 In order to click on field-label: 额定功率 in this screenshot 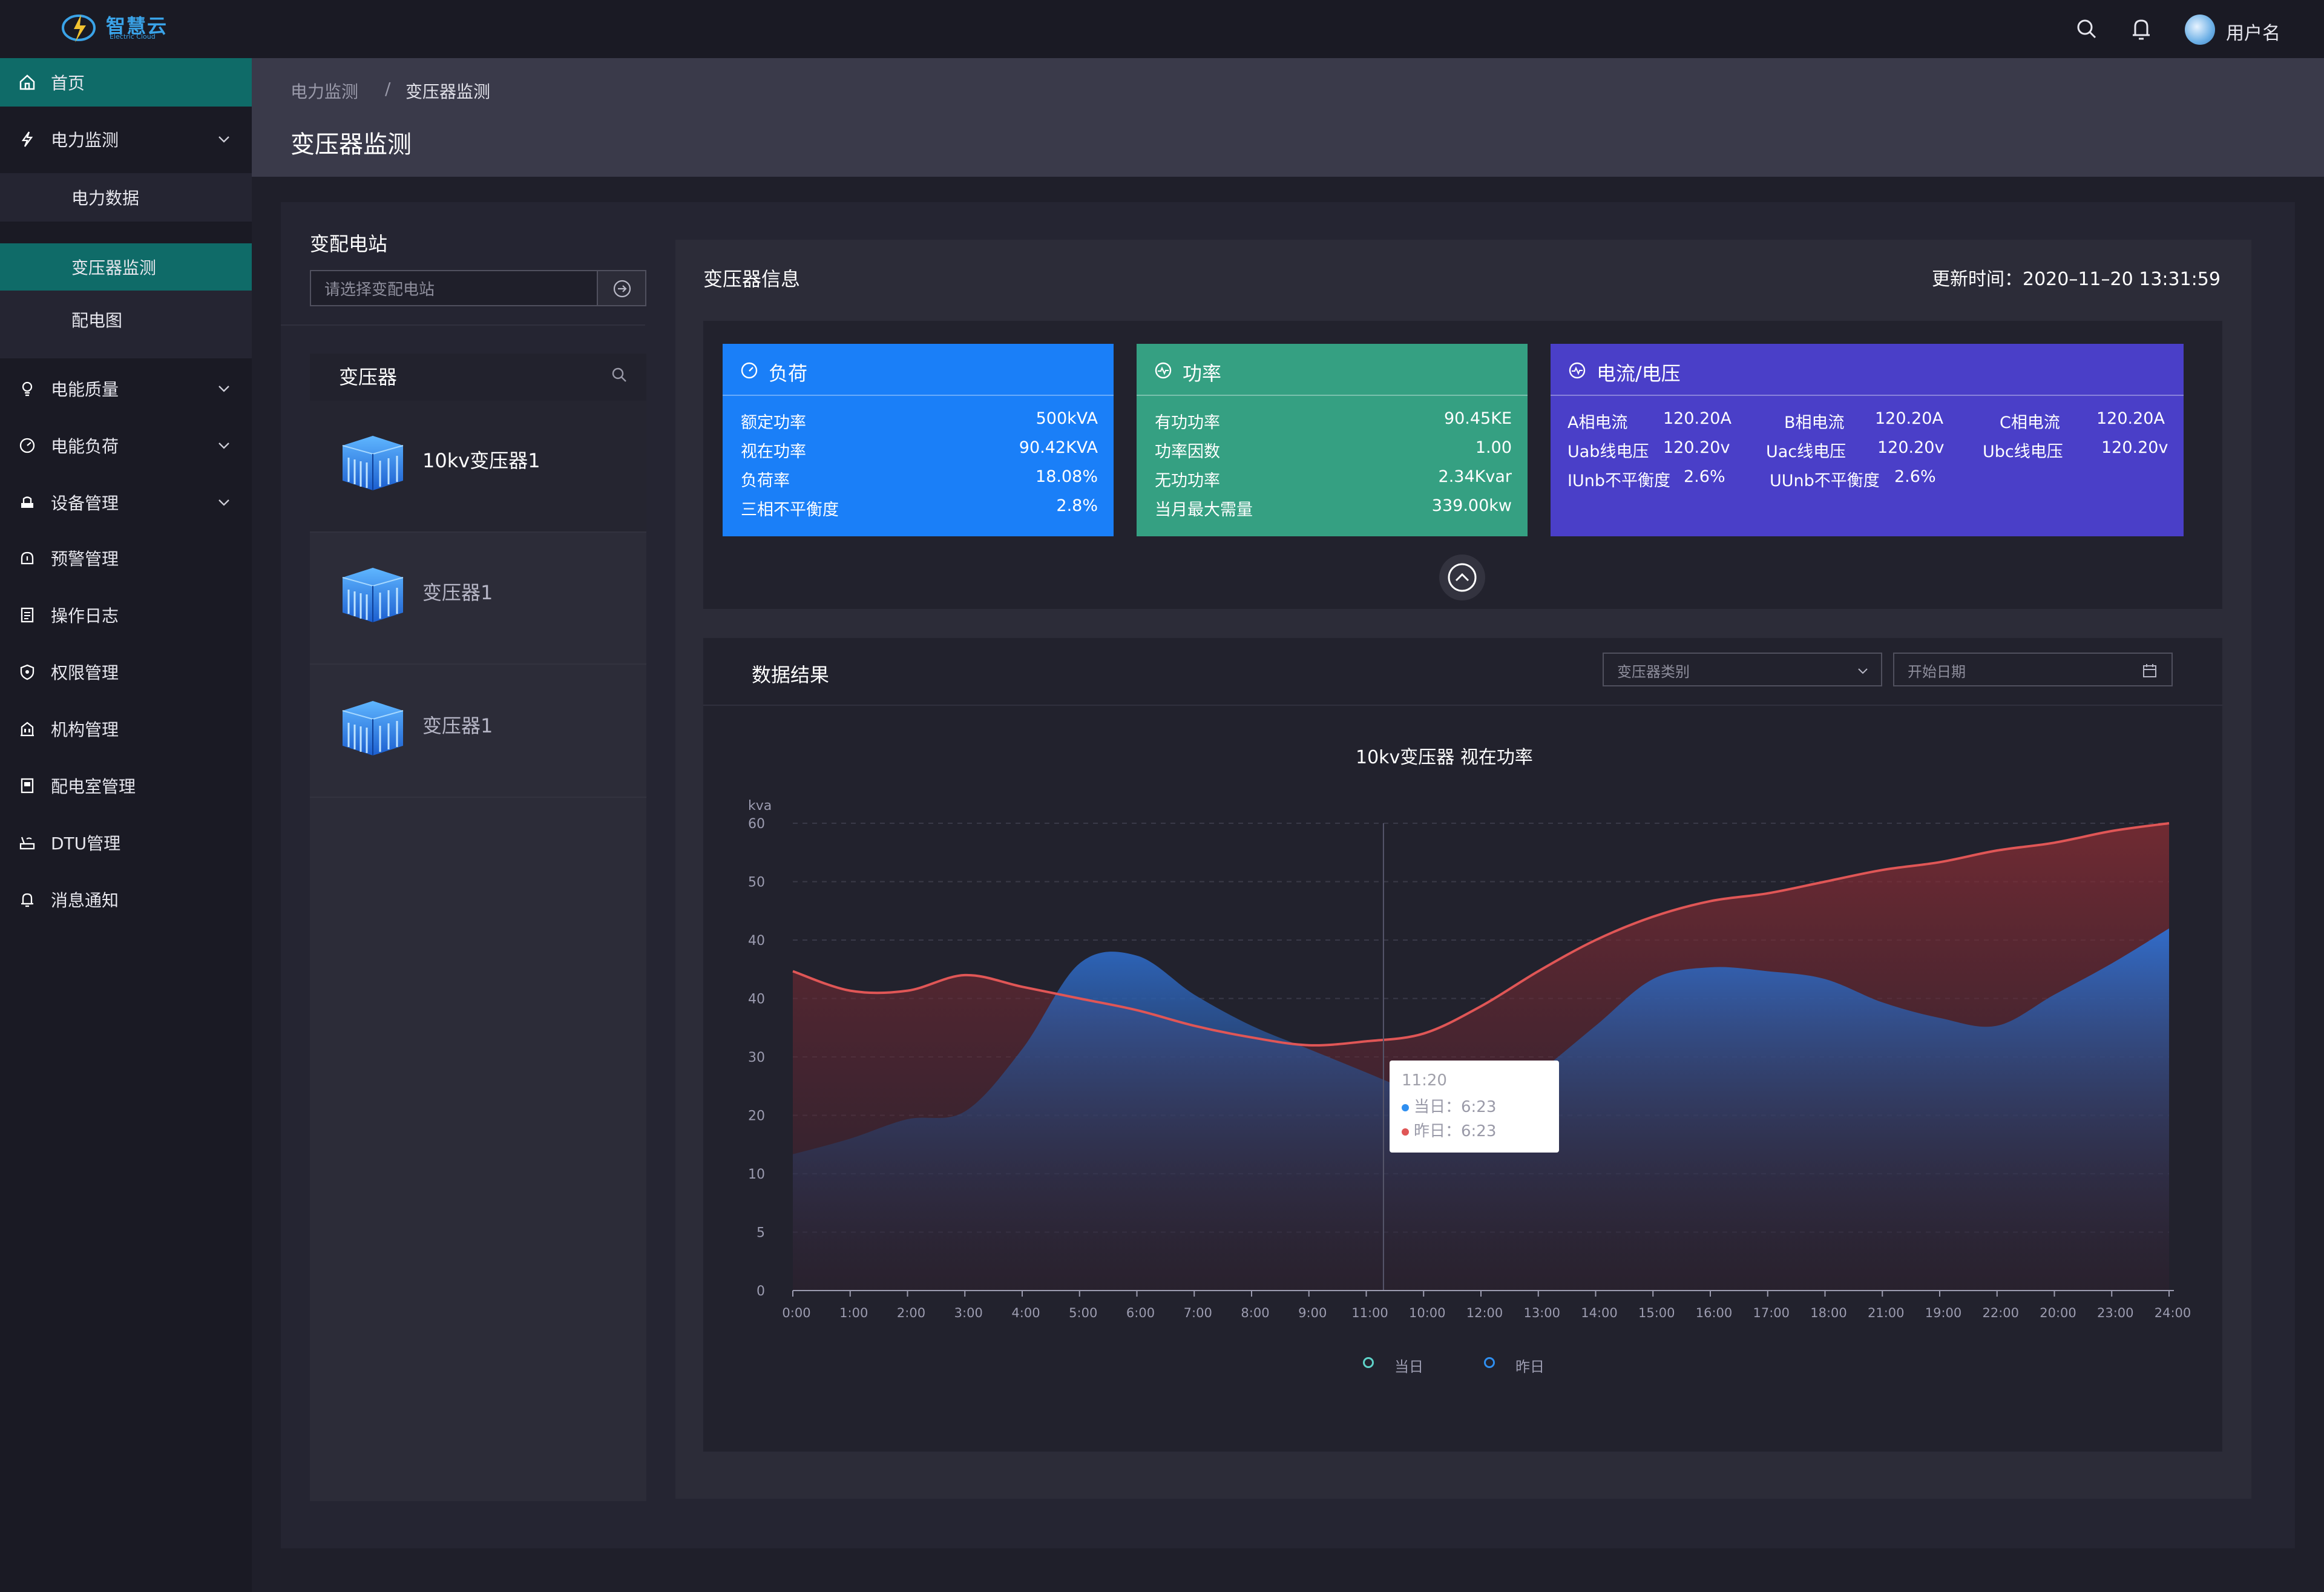, I will do `click(773, 422)`.